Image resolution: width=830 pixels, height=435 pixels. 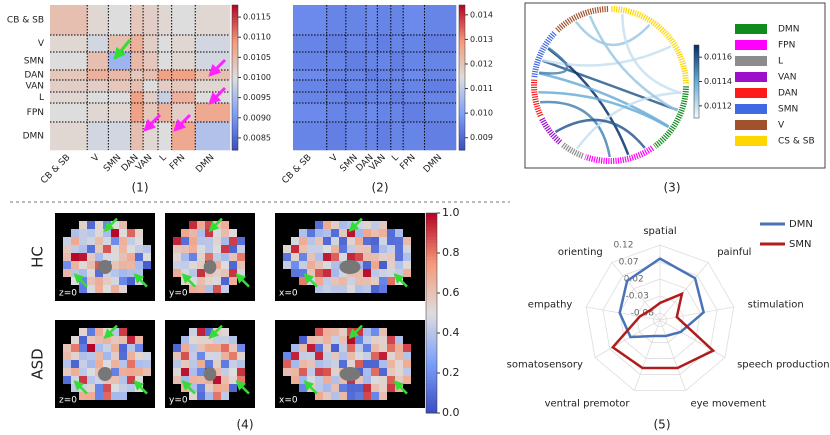 I want to click on legend-label: DMN, so click(x=801, y=224).